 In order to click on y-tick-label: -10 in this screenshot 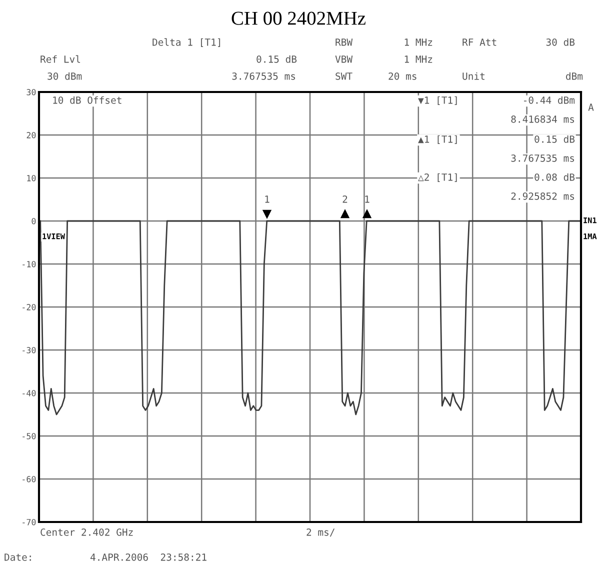, I will do `click(29, 264)`.